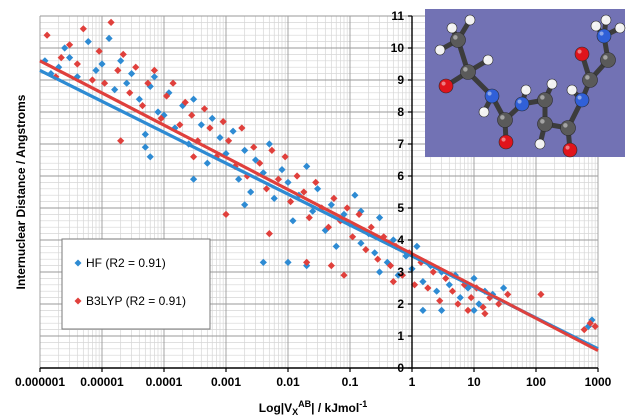 This screenshot has width=627, height=417. I want to click on y-tick-label: 9, so click(400, 80).